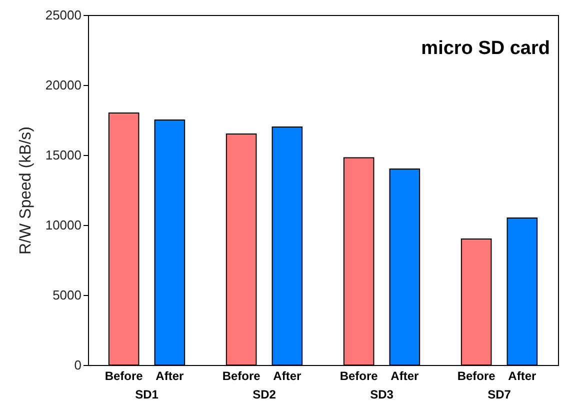  What do you see at coordinates (25, 190) in the screenshot?
I see `y-axis-title: R/W Speed (kB/s)` at bounding box center [25, 190].